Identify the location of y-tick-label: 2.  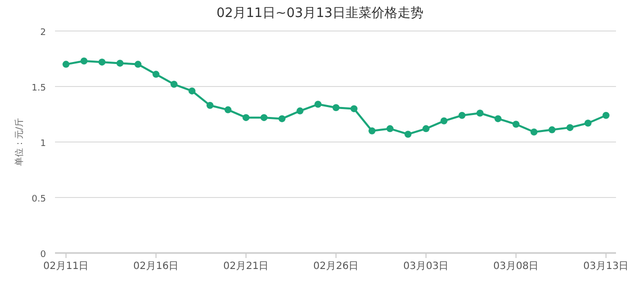
(43, 33).